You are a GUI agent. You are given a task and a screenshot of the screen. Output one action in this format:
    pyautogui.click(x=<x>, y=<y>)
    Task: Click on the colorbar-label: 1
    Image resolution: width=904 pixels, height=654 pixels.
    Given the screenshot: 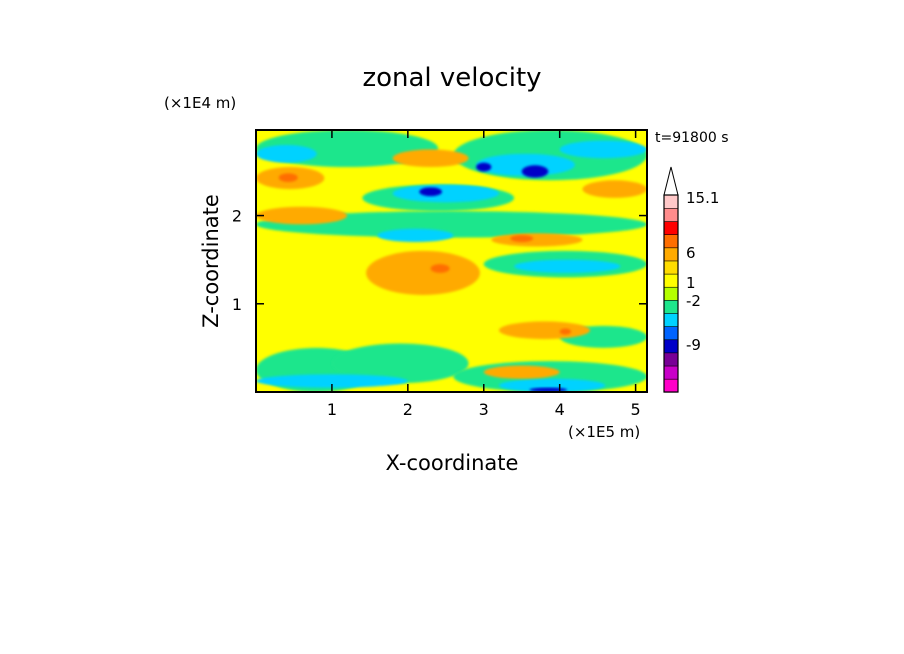 What is the action you would take?
    pyautogui.click(x=691, y=283)
    